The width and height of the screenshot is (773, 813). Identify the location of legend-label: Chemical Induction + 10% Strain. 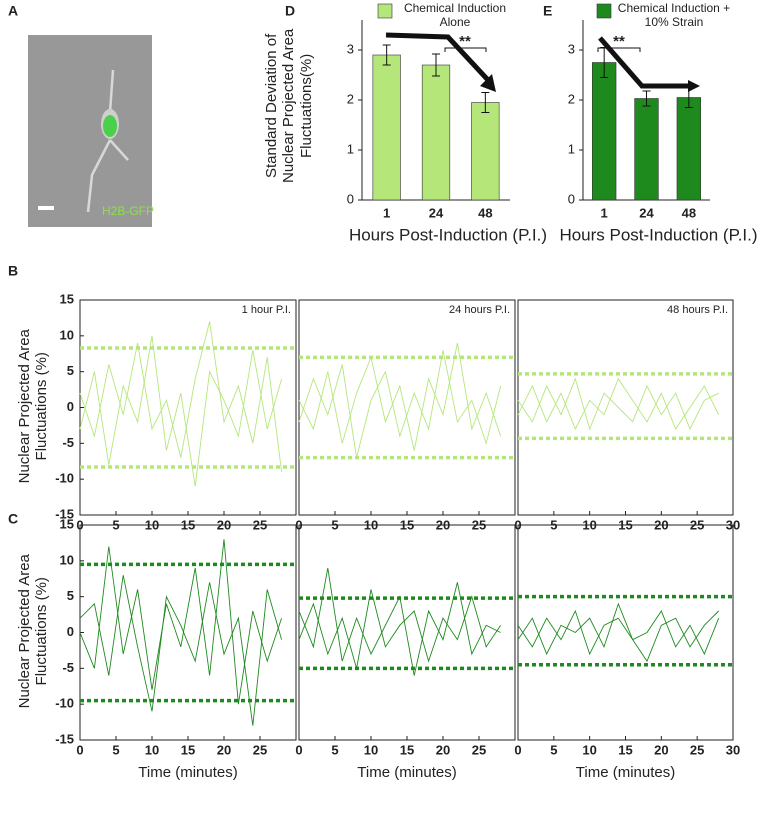
(674, 15).